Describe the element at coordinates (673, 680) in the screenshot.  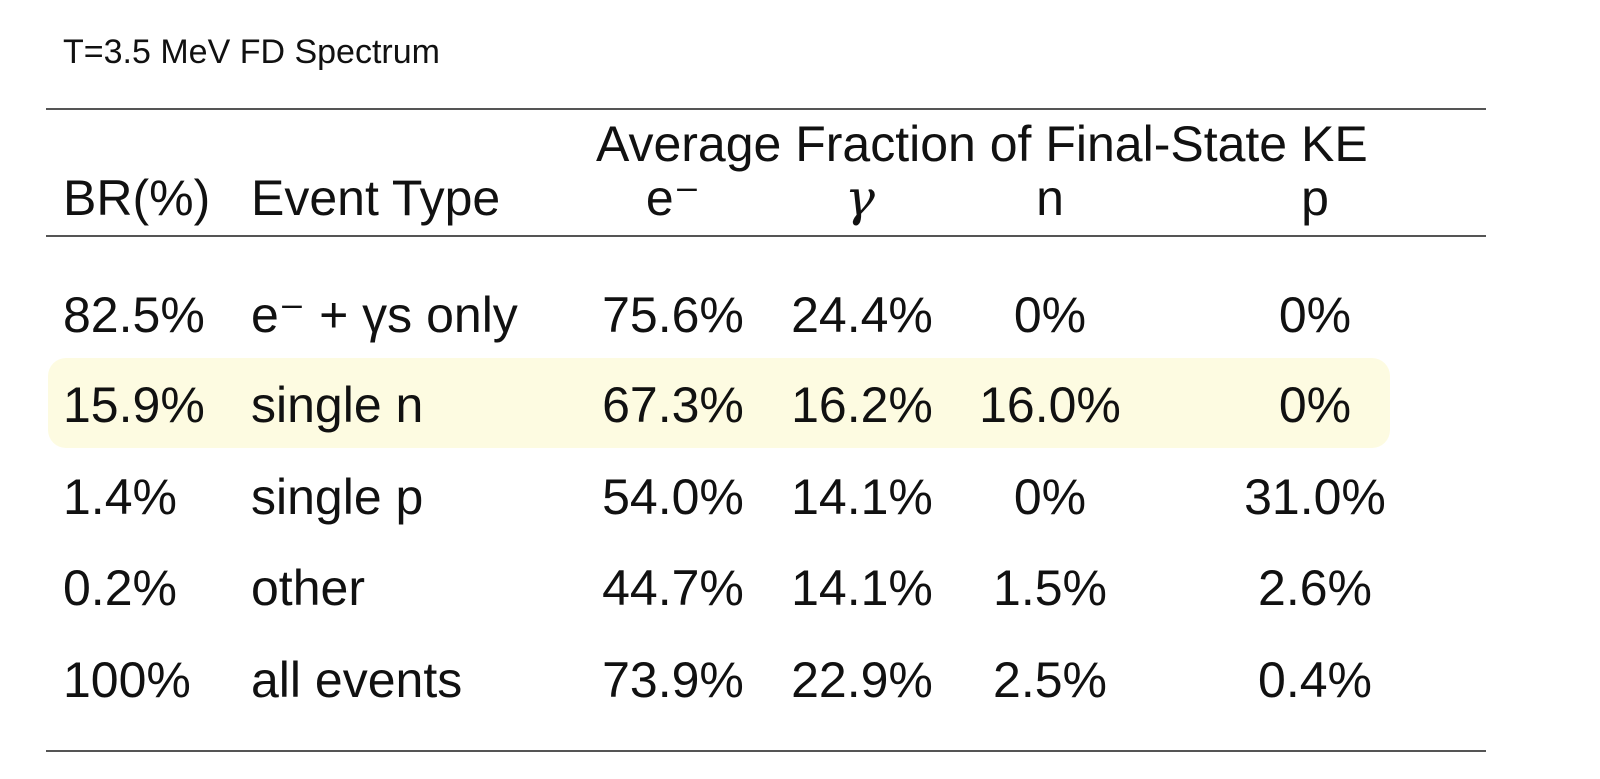
I see `row-4-electron: 73.9%` at that location.